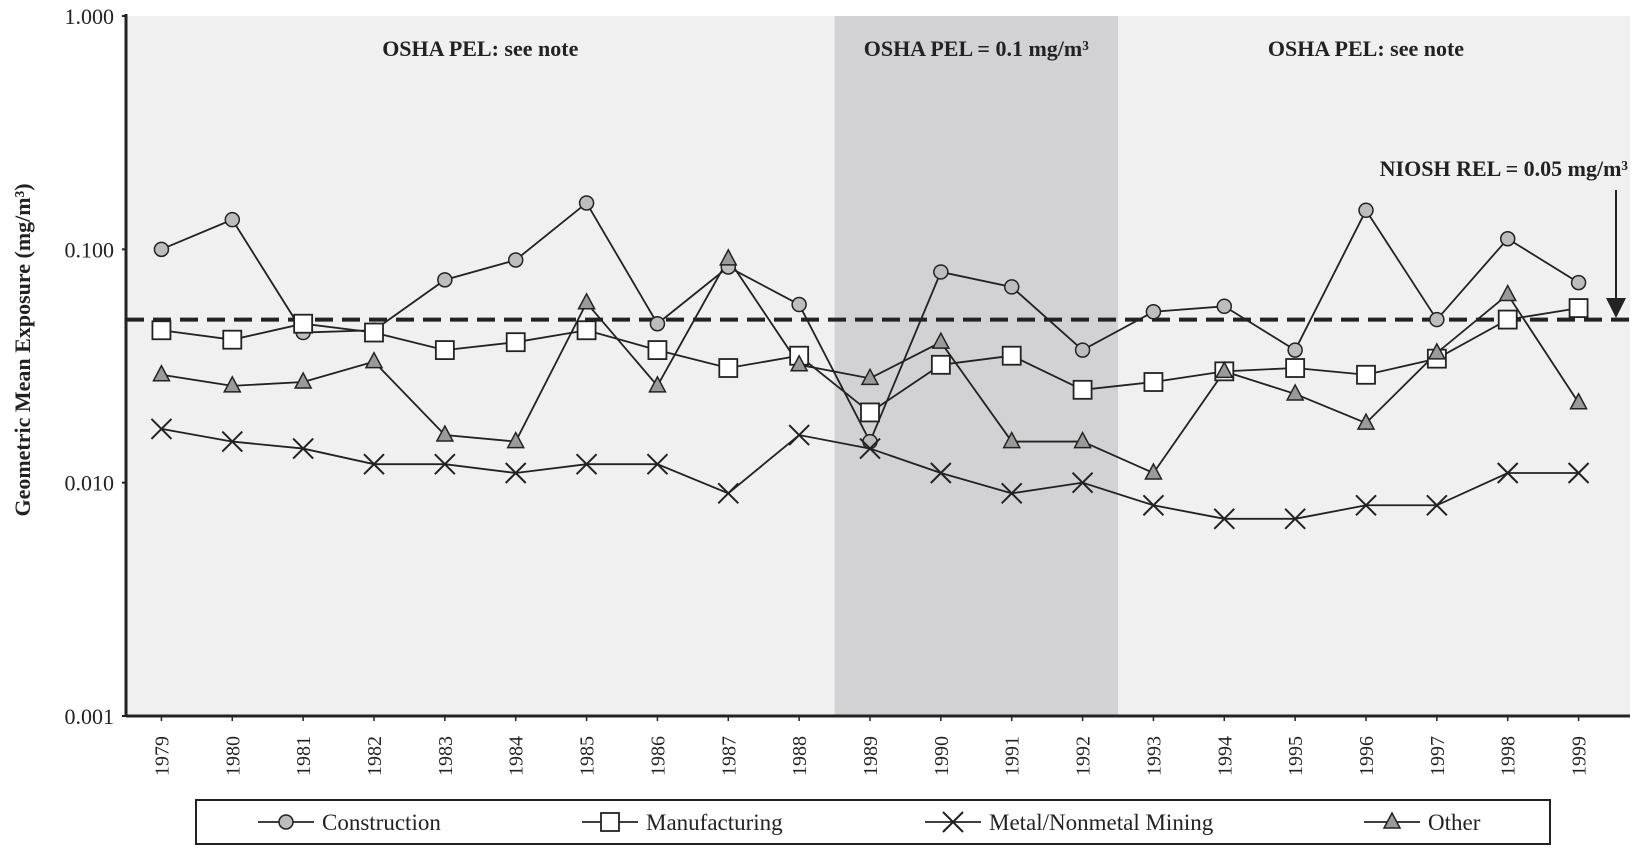 Image resolution: width=1644 pixels, height=848 pixels. I want to click on legend-item: Construction, so click(349, 822).